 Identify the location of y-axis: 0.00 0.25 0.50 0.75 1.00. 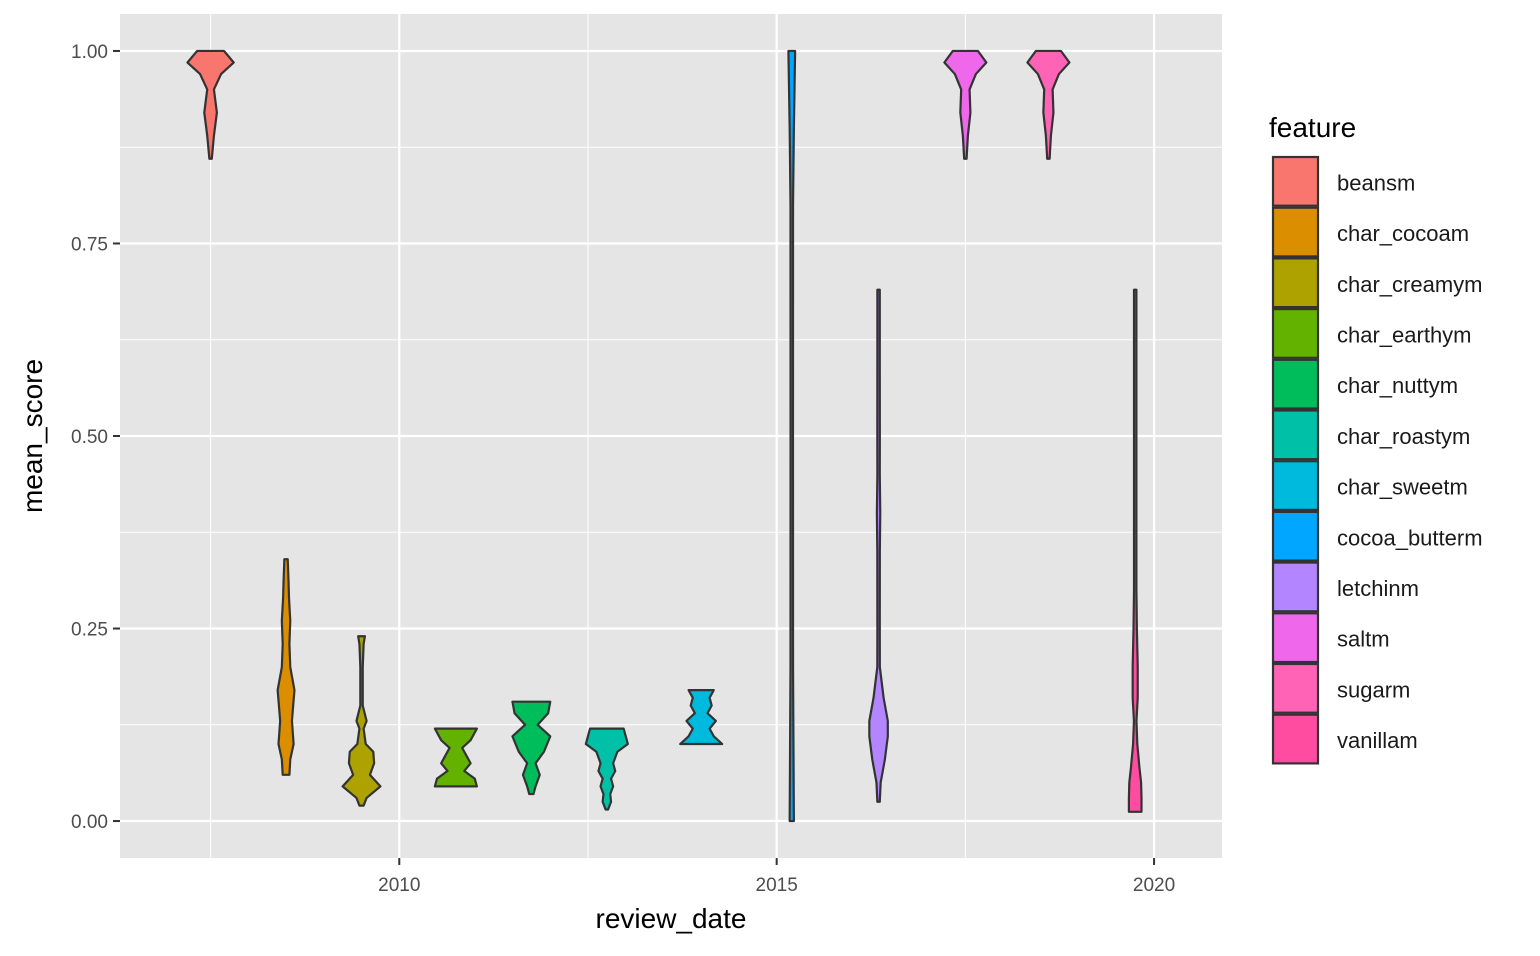
(95, 437).